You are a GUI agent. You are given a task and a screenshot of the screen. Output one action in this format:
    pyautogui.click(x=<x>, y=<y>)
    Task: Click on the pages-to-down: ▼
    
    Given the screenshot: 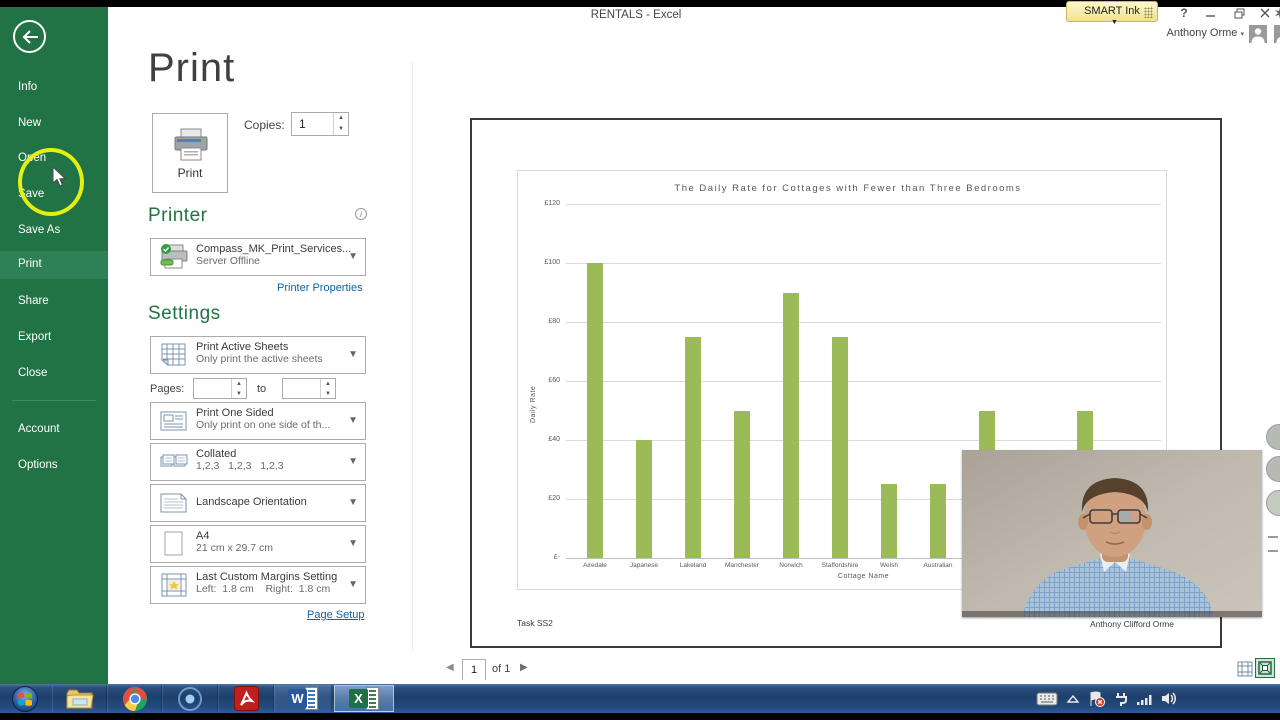 What is the action you would take?
    pyautogui.click(x=328, y=394)
    